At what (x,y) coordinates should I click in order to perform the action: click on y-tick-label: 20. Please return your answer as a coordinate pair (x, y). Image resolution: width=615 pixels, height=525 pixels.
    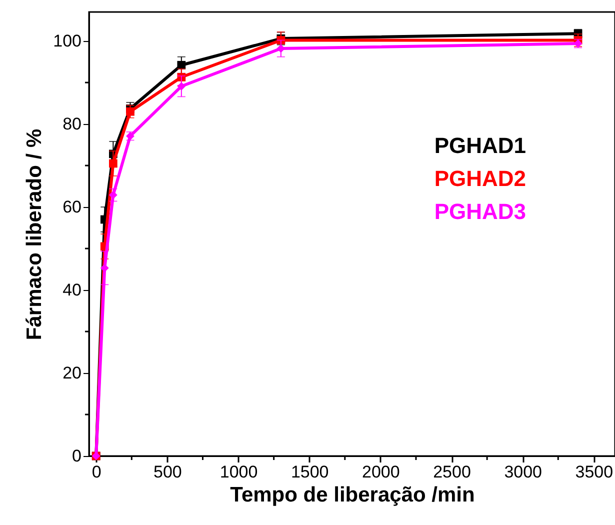
    Looking at the image, I should click on (72, 373).